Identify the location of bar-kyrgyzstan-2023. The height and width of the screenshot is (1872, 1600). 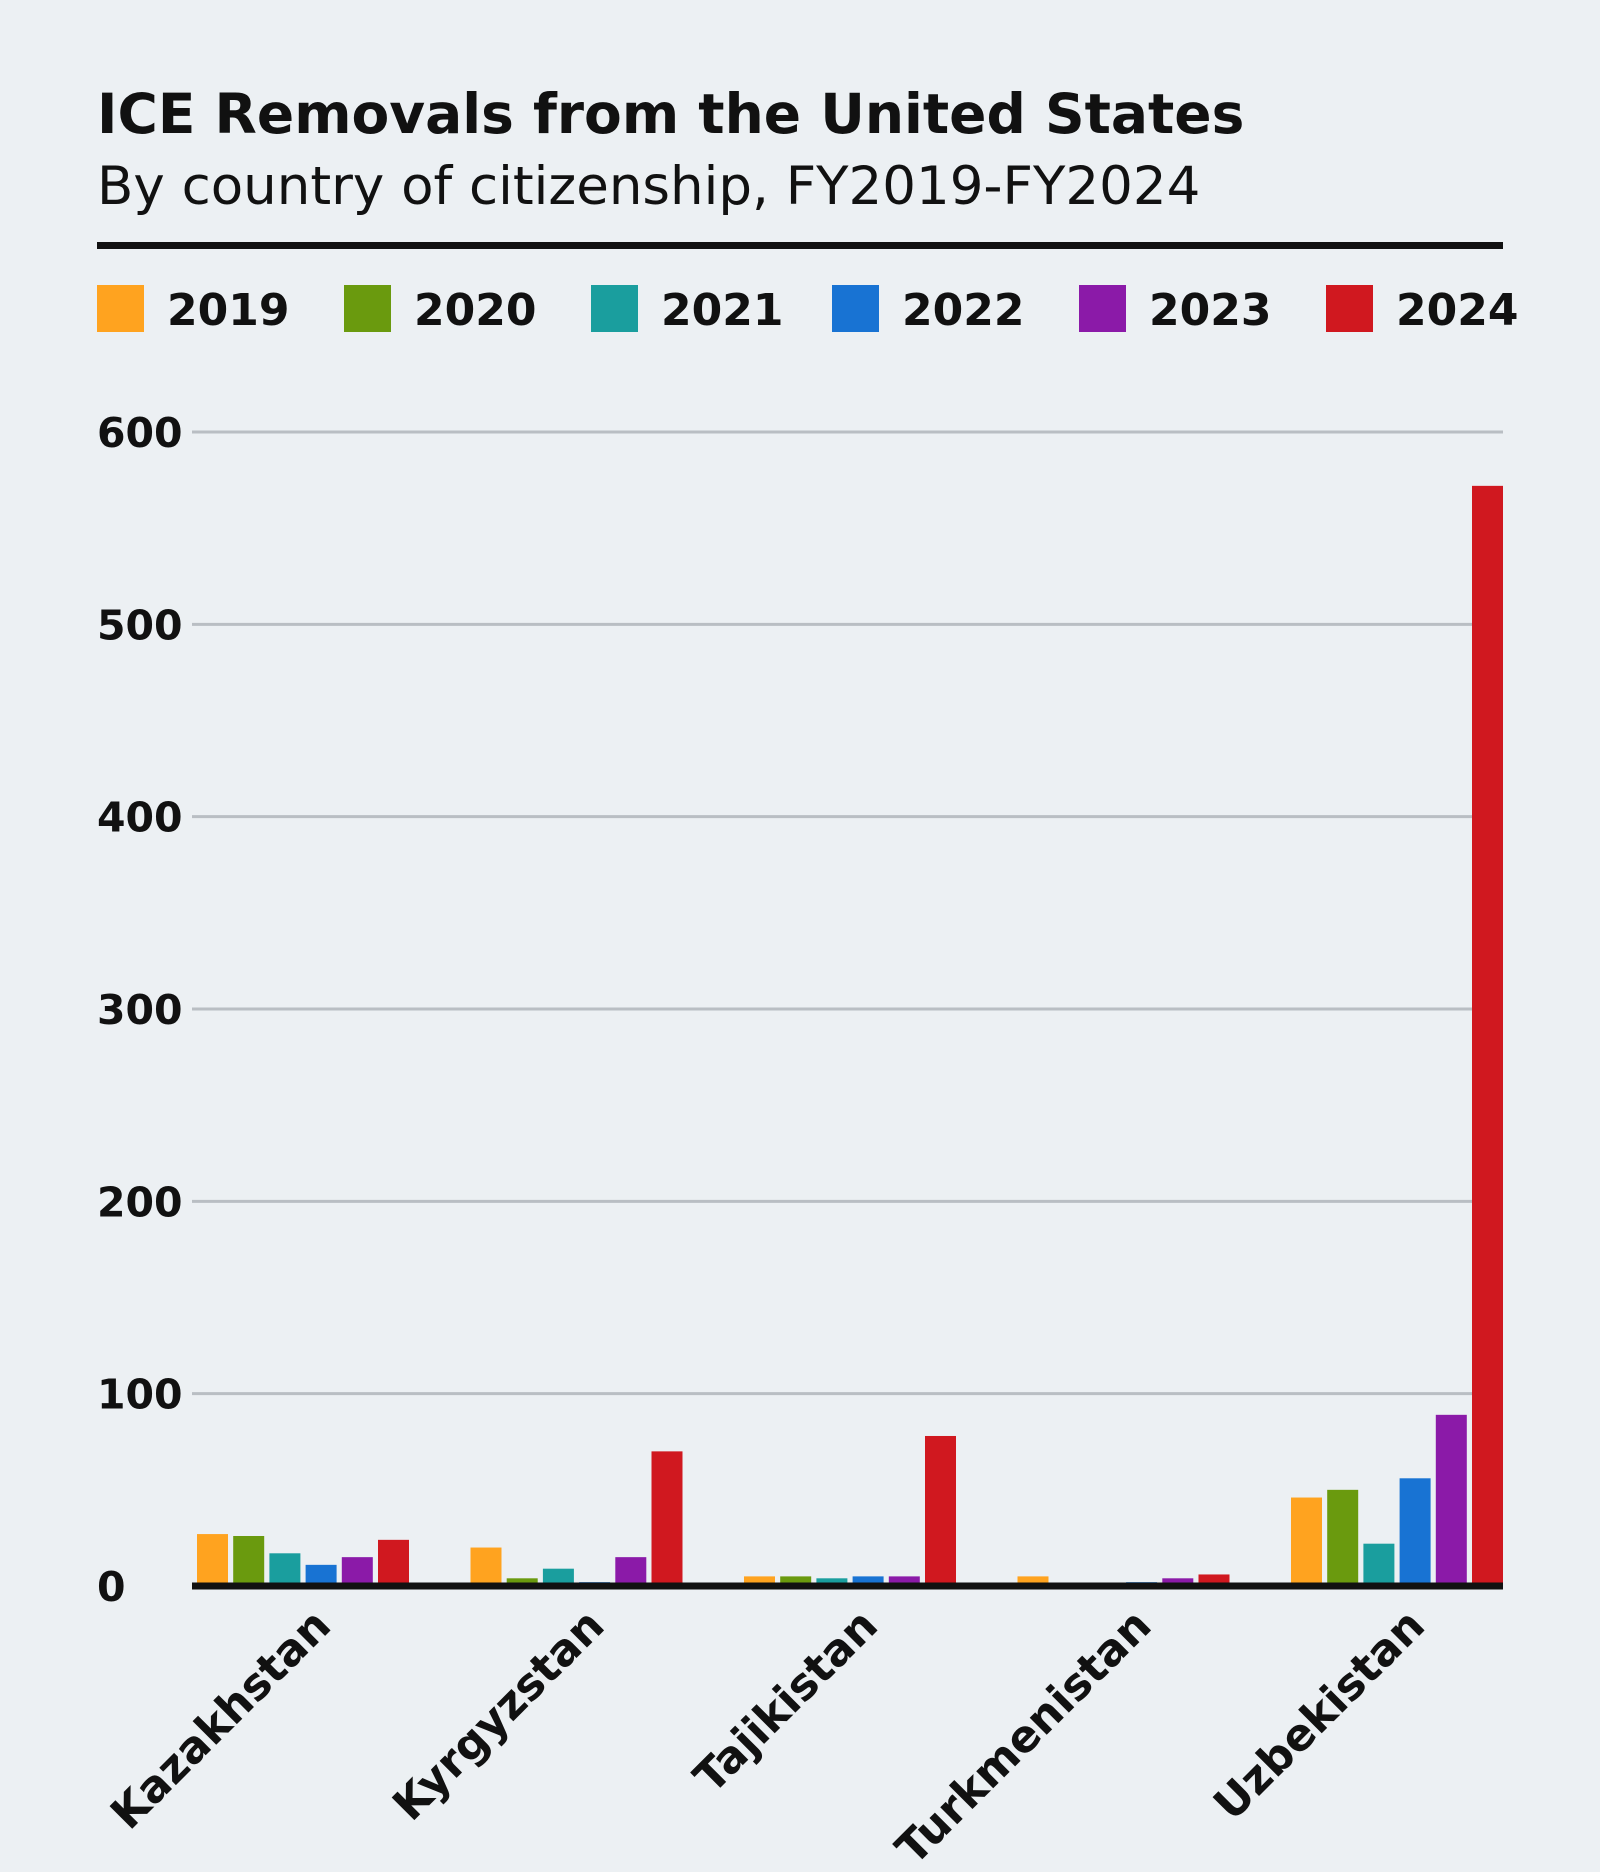
(631, 1571).